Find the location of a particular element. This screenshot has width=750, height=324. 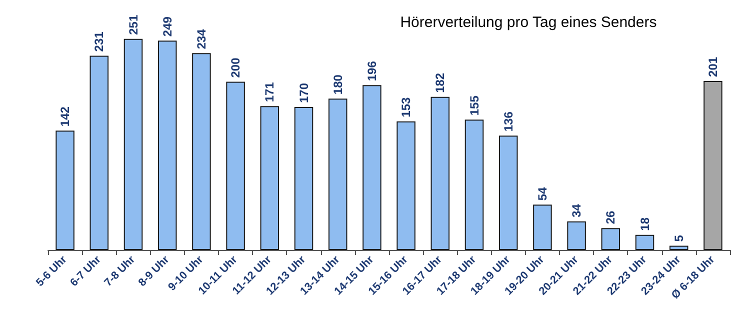

data-label: 171 is located at coordinates (269, 92).